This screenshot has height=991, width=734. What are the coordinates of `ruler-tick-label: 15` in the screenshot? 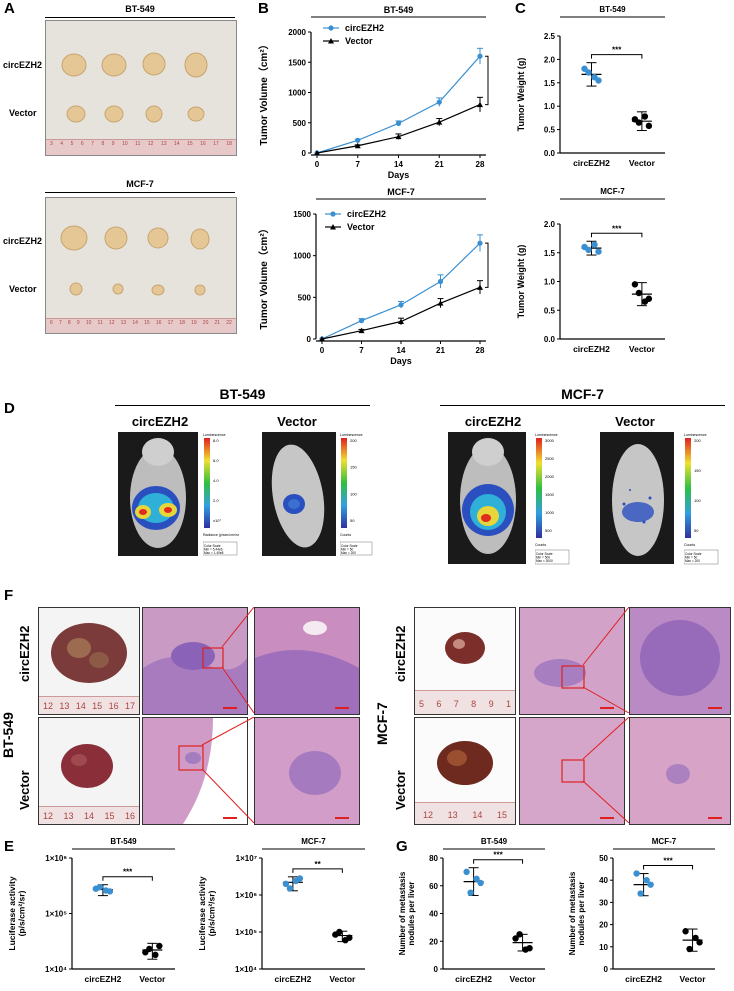 It's located at (97, 706).